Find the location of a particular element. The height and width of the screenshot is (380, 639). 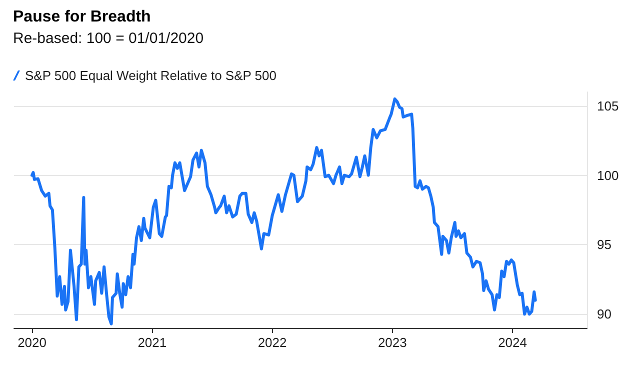

x-tick-label: 2023 is located at coordinates (392, 342).